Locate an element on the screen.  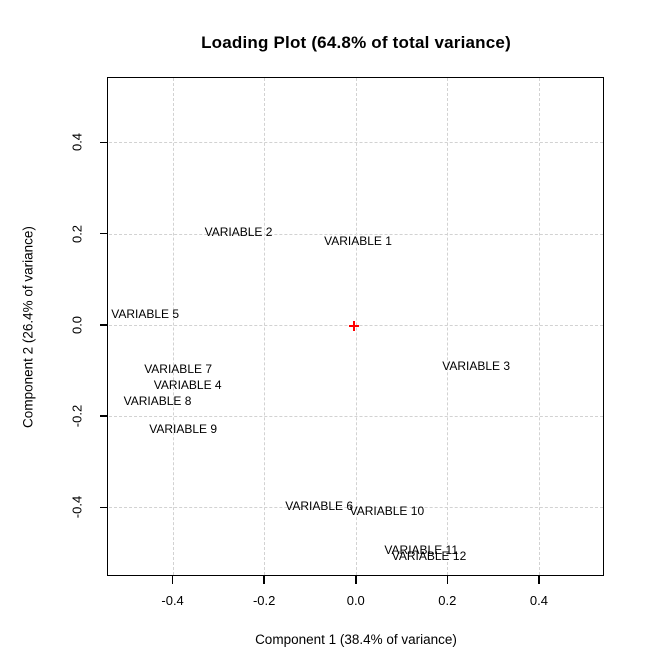
variable-label: VARIABLE 5 is located at coordinates (145, 314).